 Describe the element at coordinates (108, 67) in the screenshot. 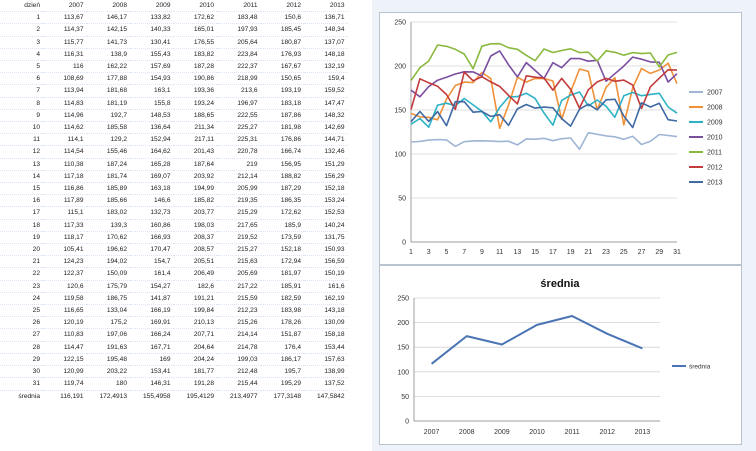

I see `value-cell: 162,22` at that location.